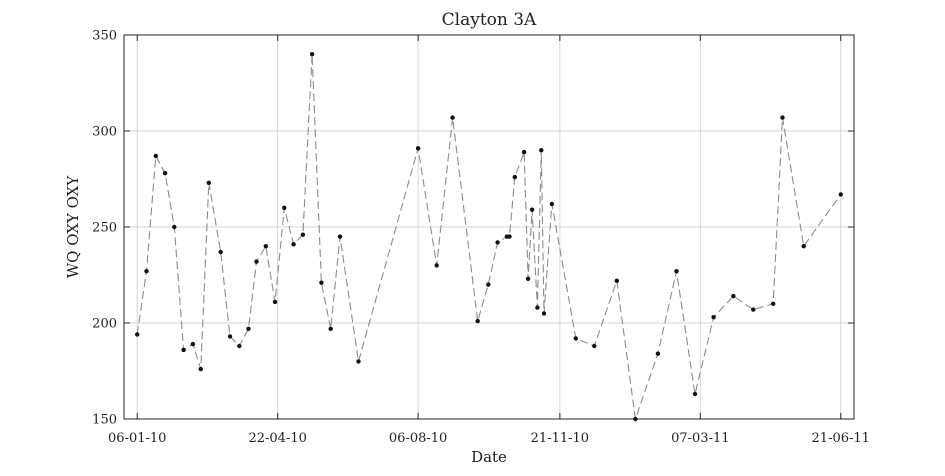  Describe the element at coordinates (489, 457) in the screenshot. I see `x-axis-title: Date` at that location.